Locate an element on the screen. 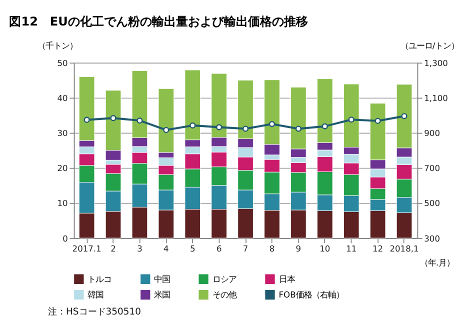  y2-tick-label: 700 is located at coordinates (432, 168).